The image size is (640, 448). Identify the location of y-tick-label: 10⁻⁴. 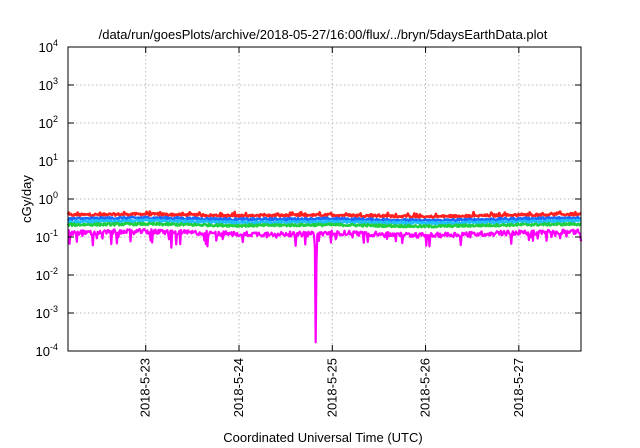
(47, 350).